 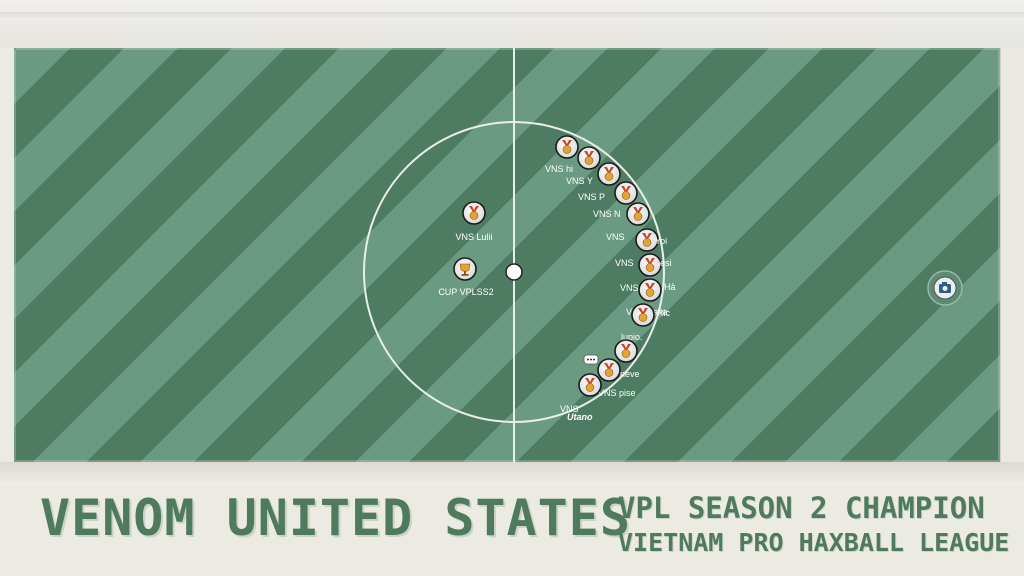 What do you see at coordinates (663, 313) in the screenshot?
I see `player-label-fragment: Ric` at bounding box center [663, 313].